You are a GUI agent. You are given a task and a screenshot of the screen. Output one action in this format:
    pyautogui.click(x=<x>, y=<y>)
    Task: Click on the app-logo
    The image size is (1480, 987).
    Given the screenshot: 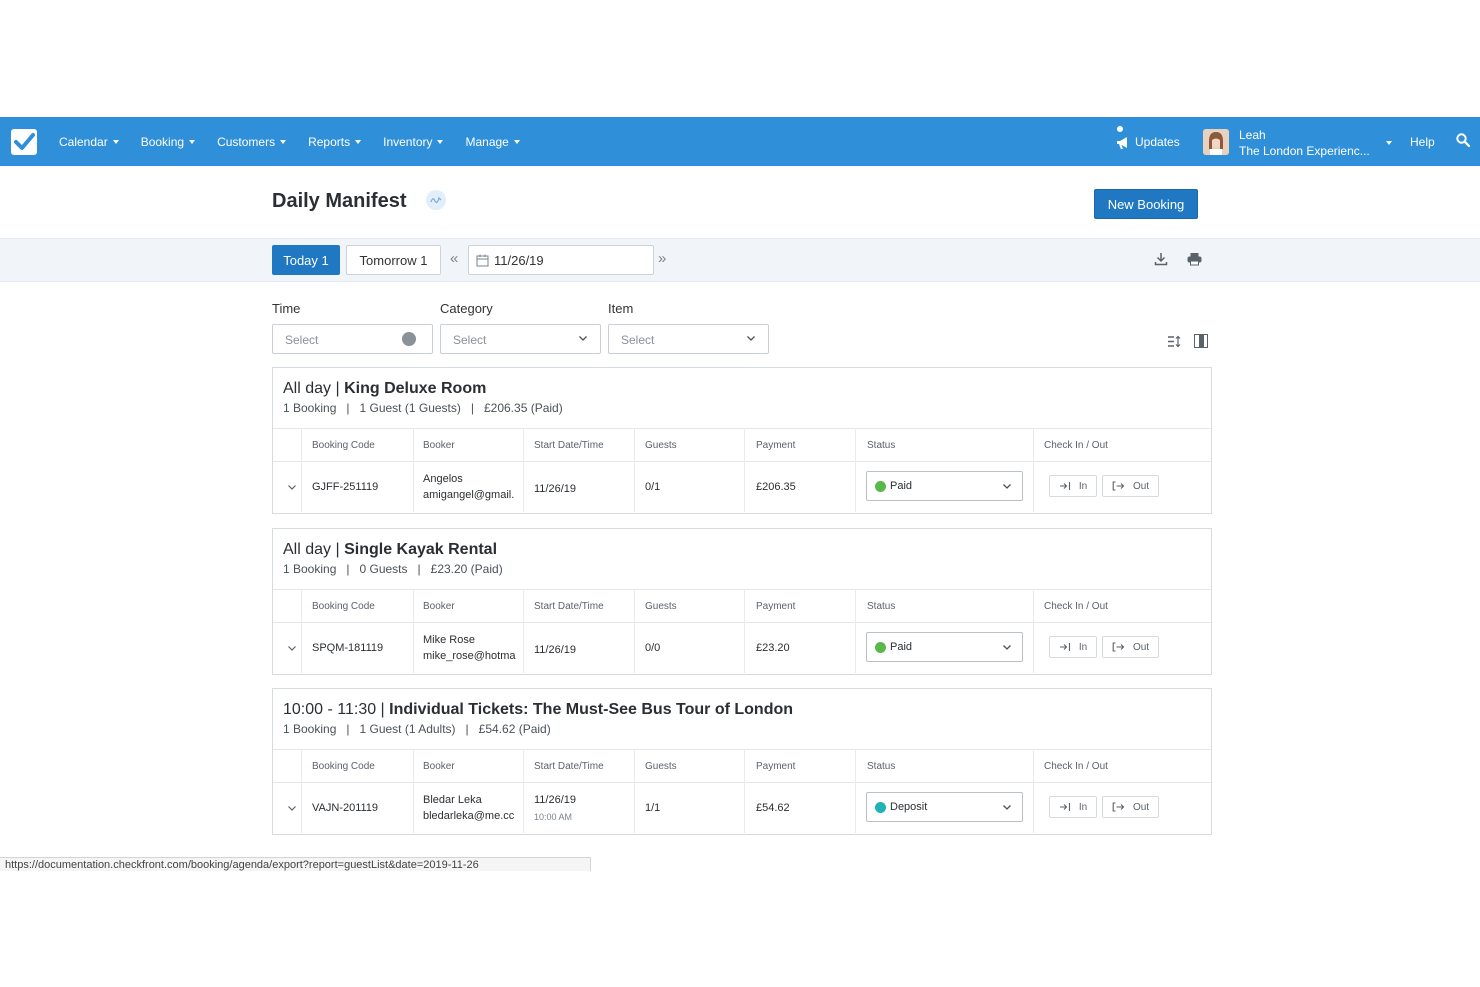 What is the action you would take?
    pyautogui.click(x=24, y=142)
    